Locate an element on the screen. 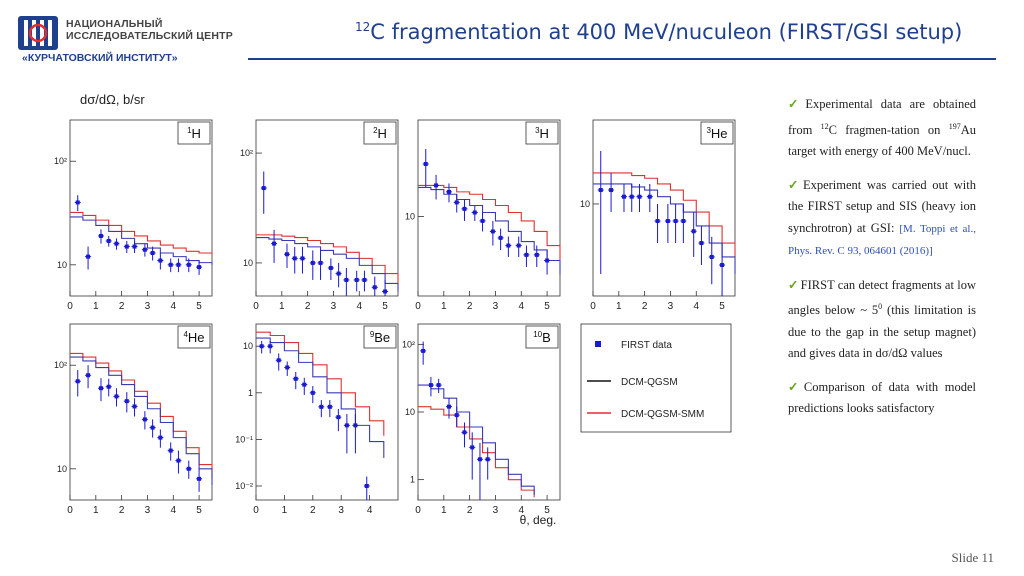 Image resolution: width=1024 pixels, height=576 pixels. x-axis-label: θ, deg. is located at coordinates (538, 520).